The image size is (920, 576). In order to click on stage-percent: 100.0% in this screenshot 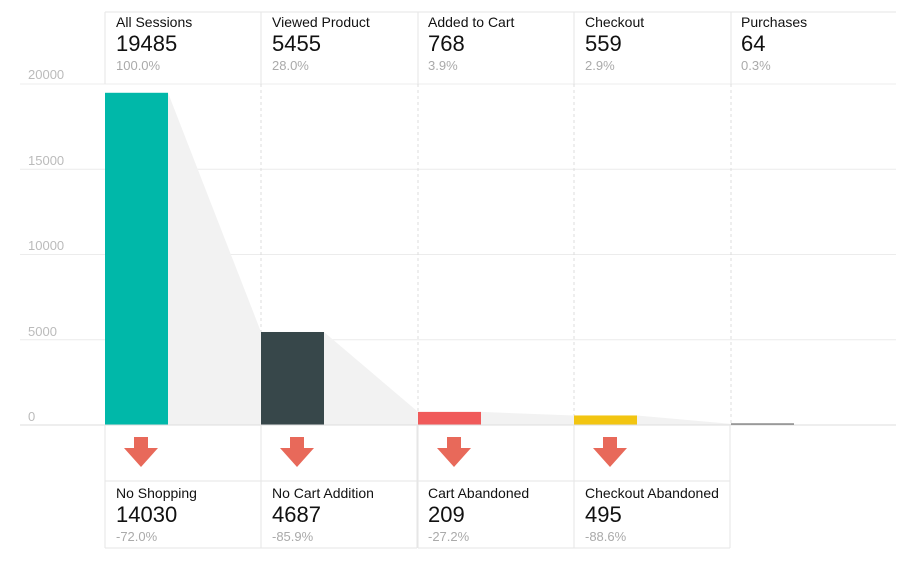, I will do `click(138, 65)`.